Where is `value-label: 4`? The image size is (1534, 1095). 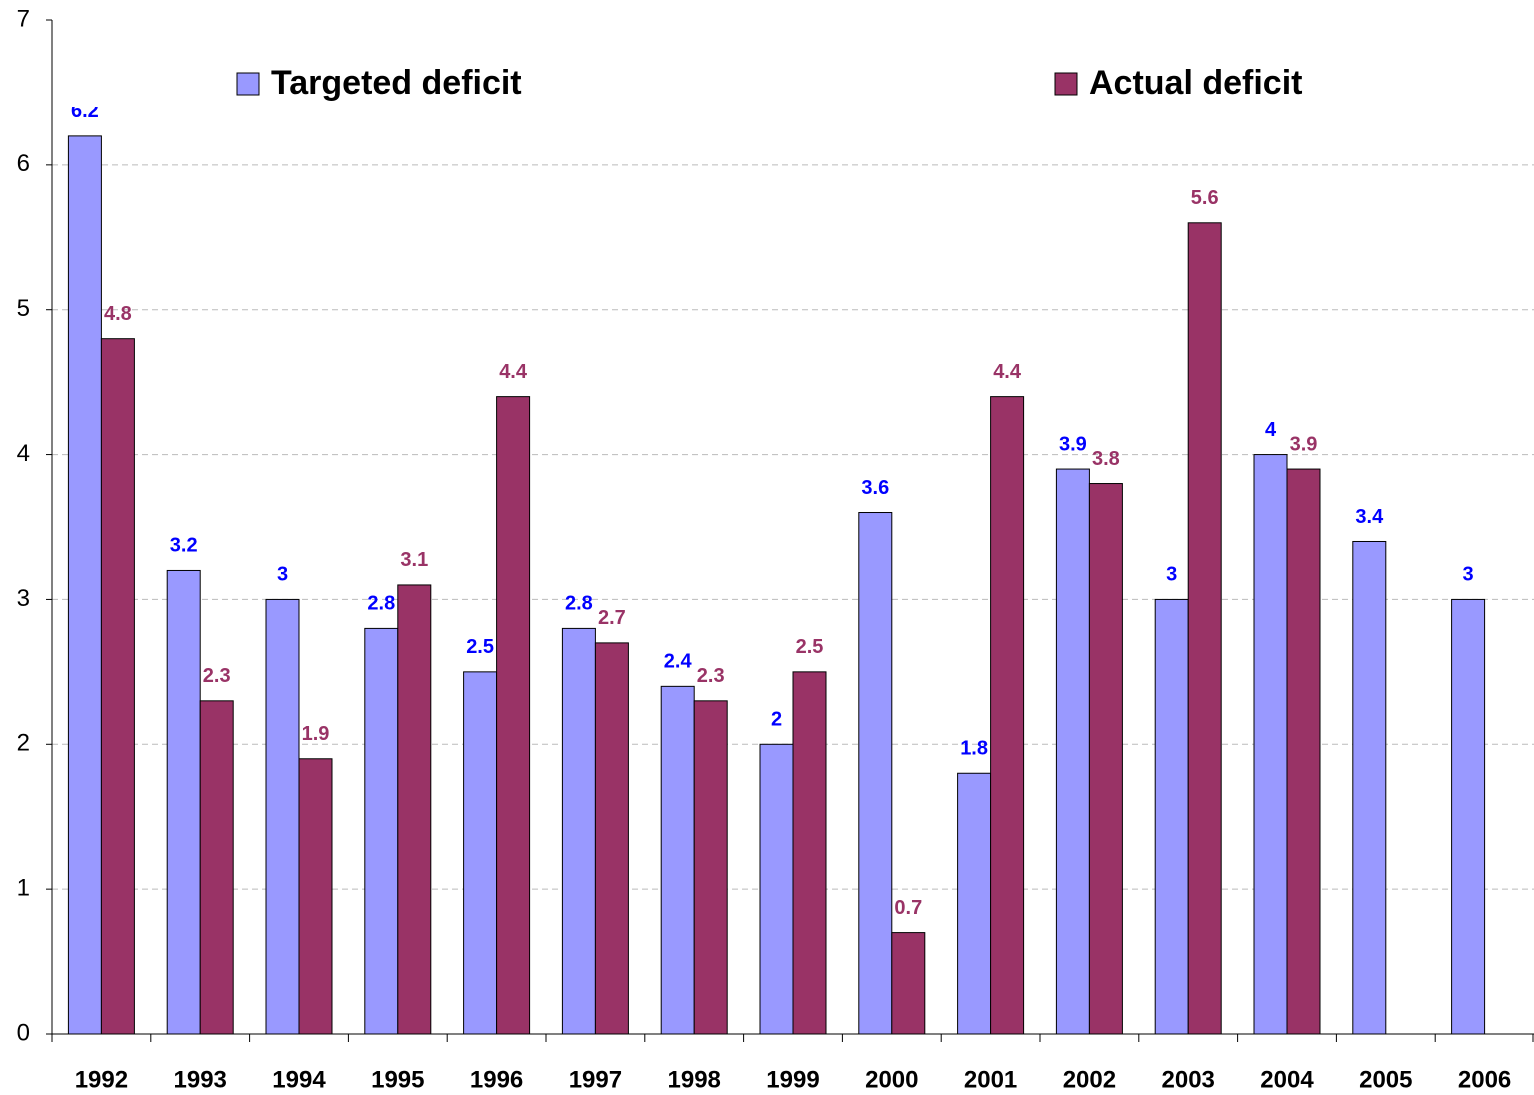 value-label: 4 is located at coordinates (1271, 430).